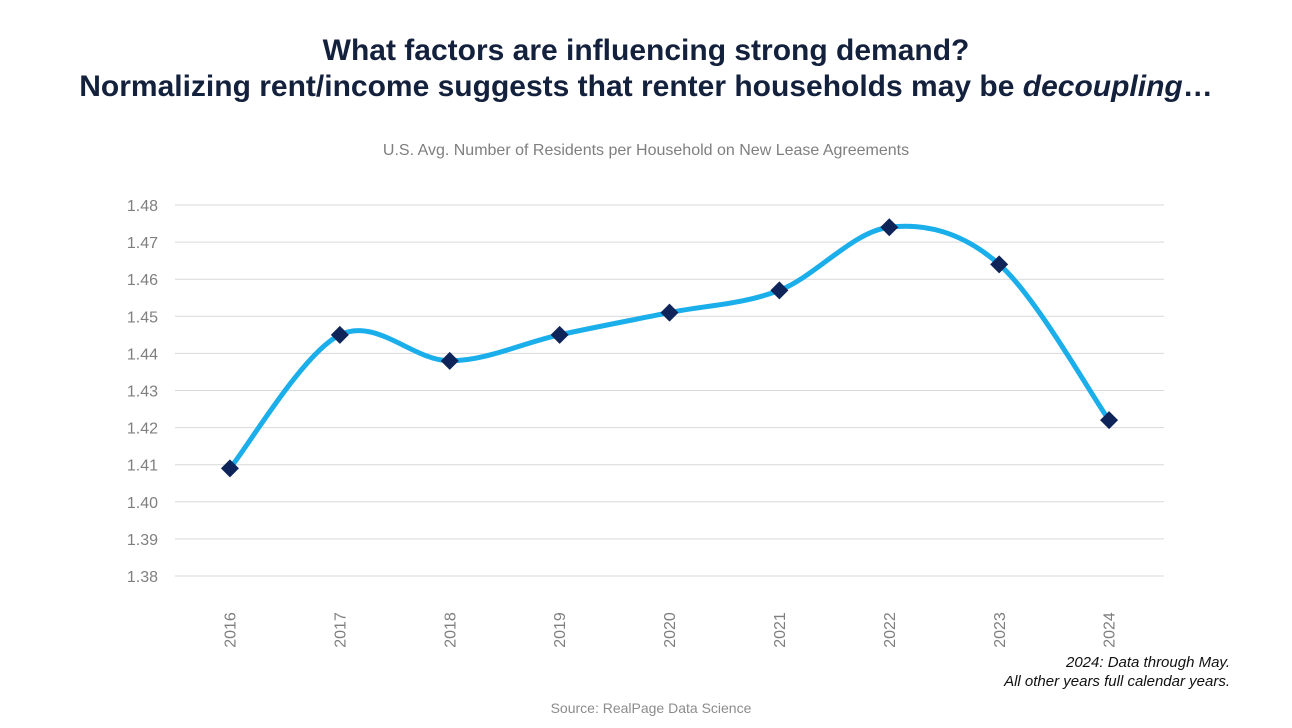  What do you see at coordinates (142, 206) in the screenshot?
I see `y-tick-label: 1.48` at bounding box center [142, 206].